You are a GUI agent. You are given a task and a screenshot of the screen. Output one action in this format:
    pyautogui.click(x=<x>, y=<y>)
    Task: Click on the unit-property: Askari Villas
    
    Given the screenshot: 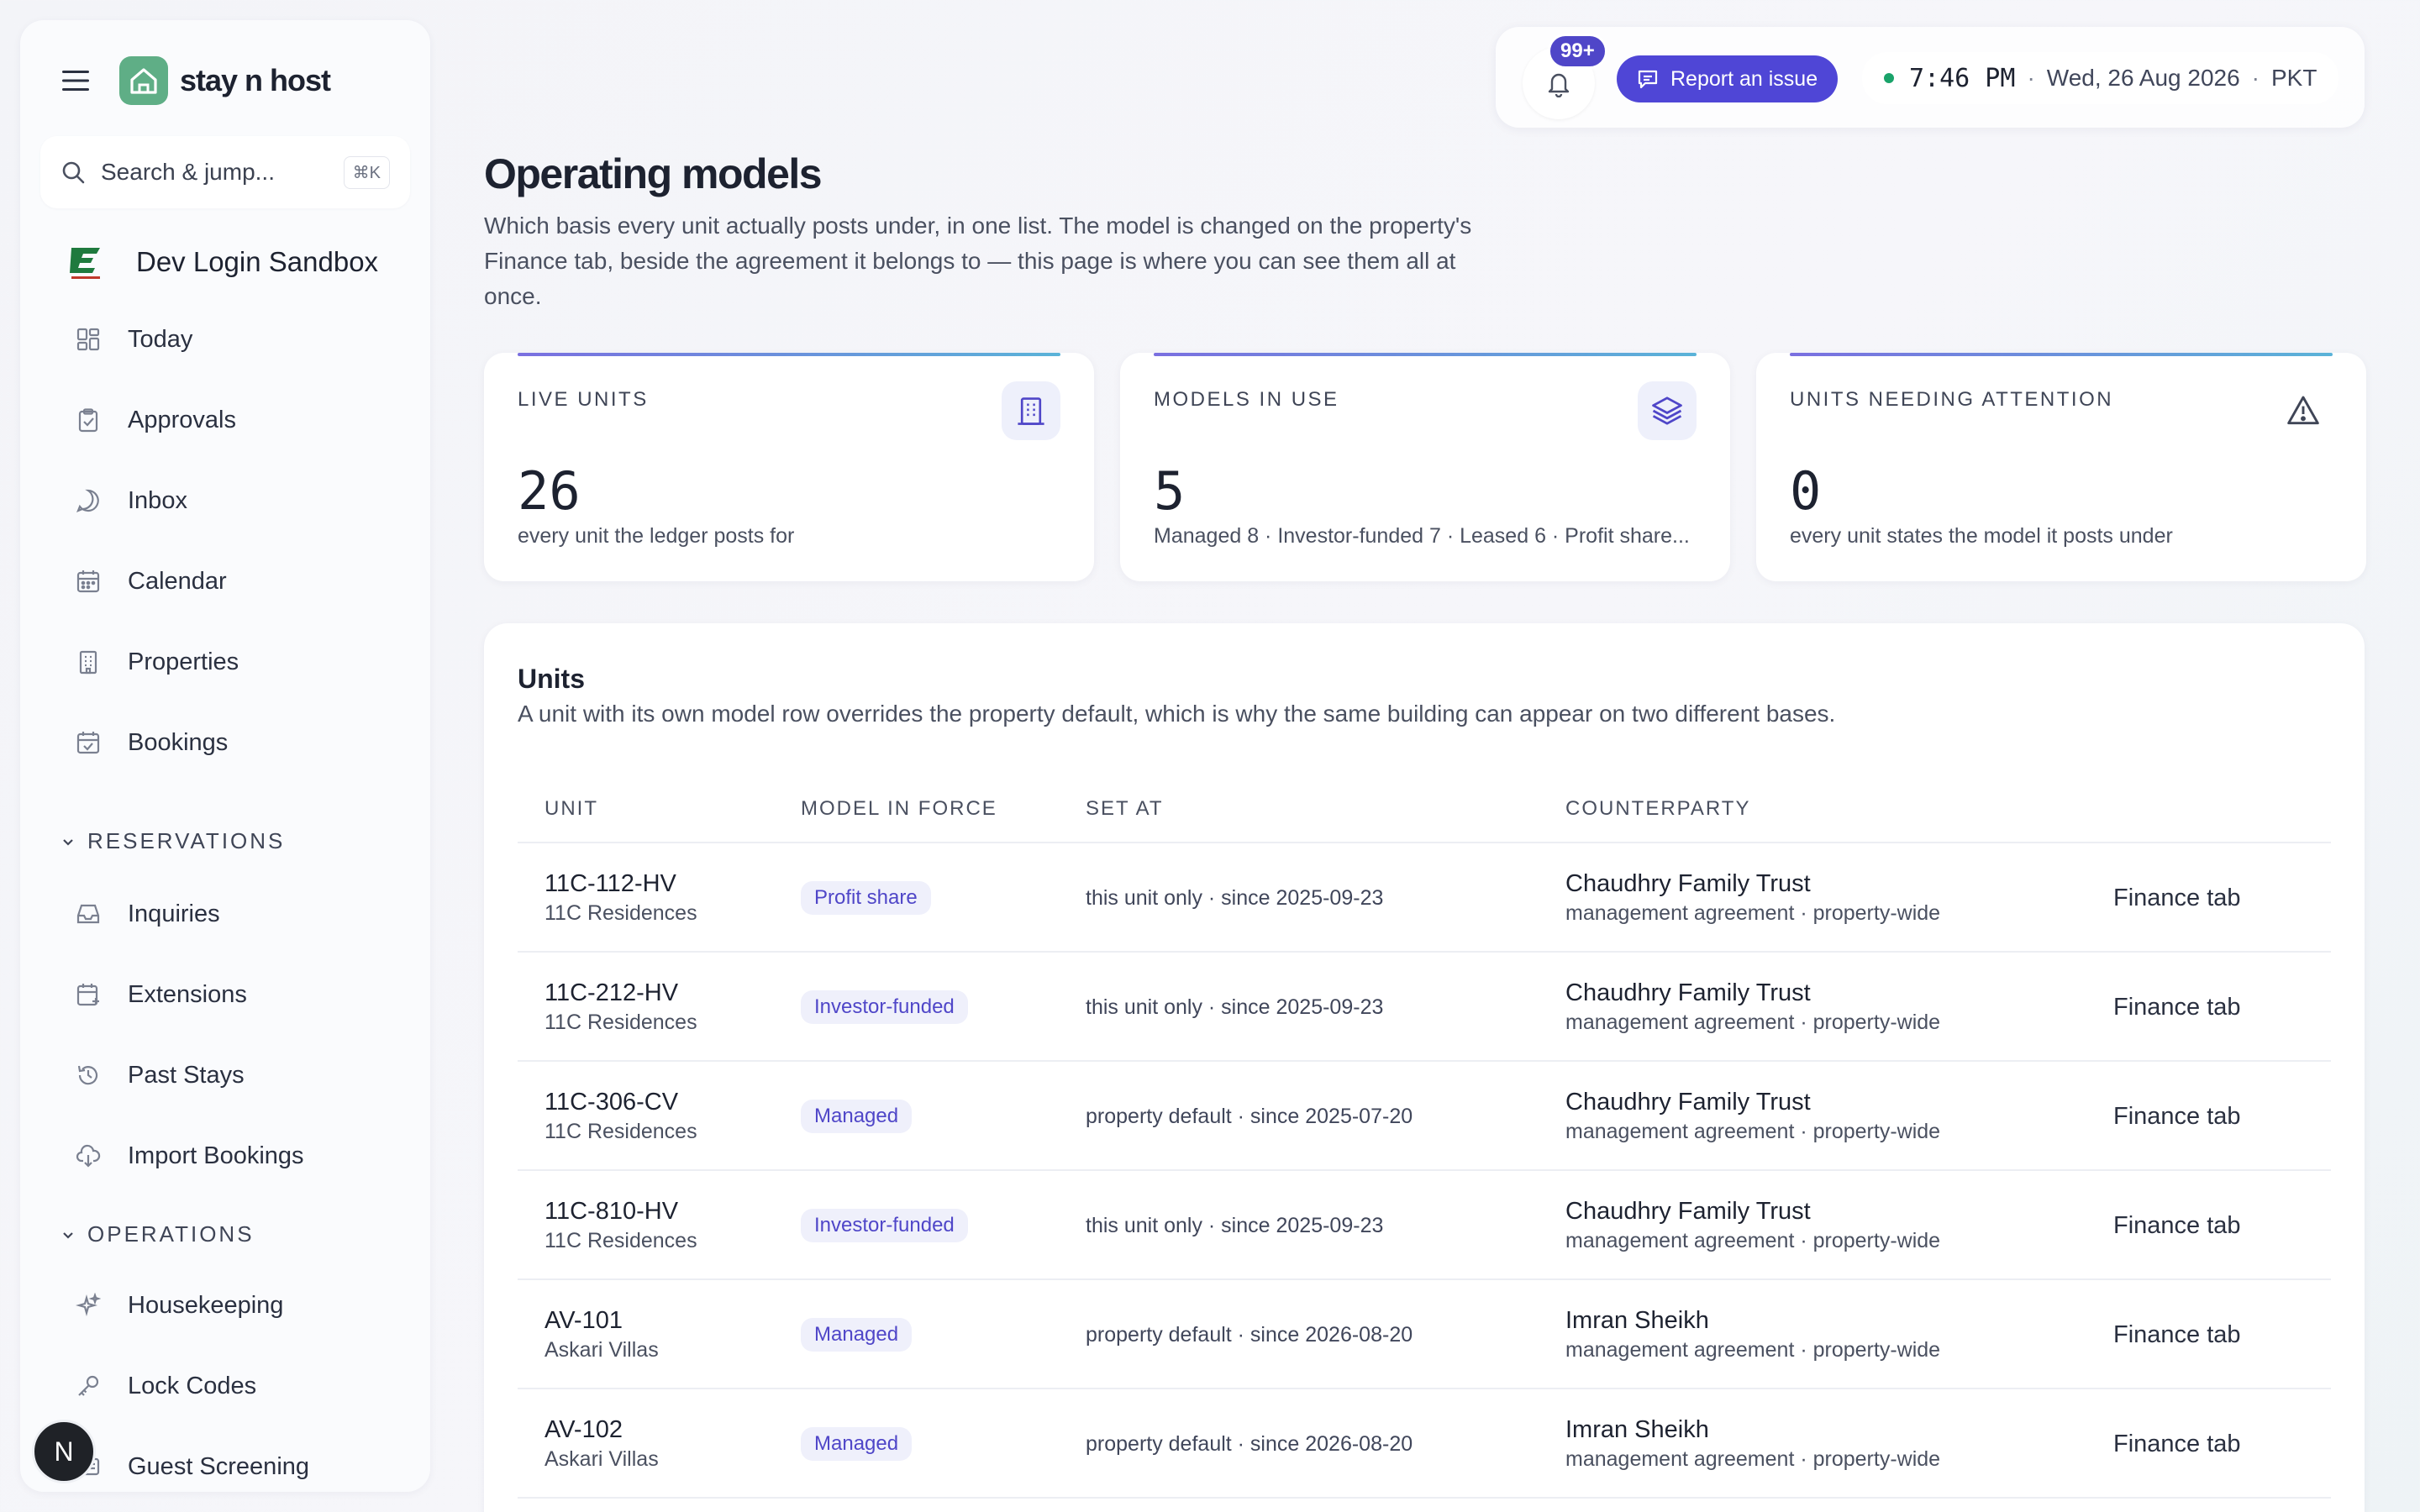 What is the action you would take?
    pyautogui.click(x=601, y=1350)
    